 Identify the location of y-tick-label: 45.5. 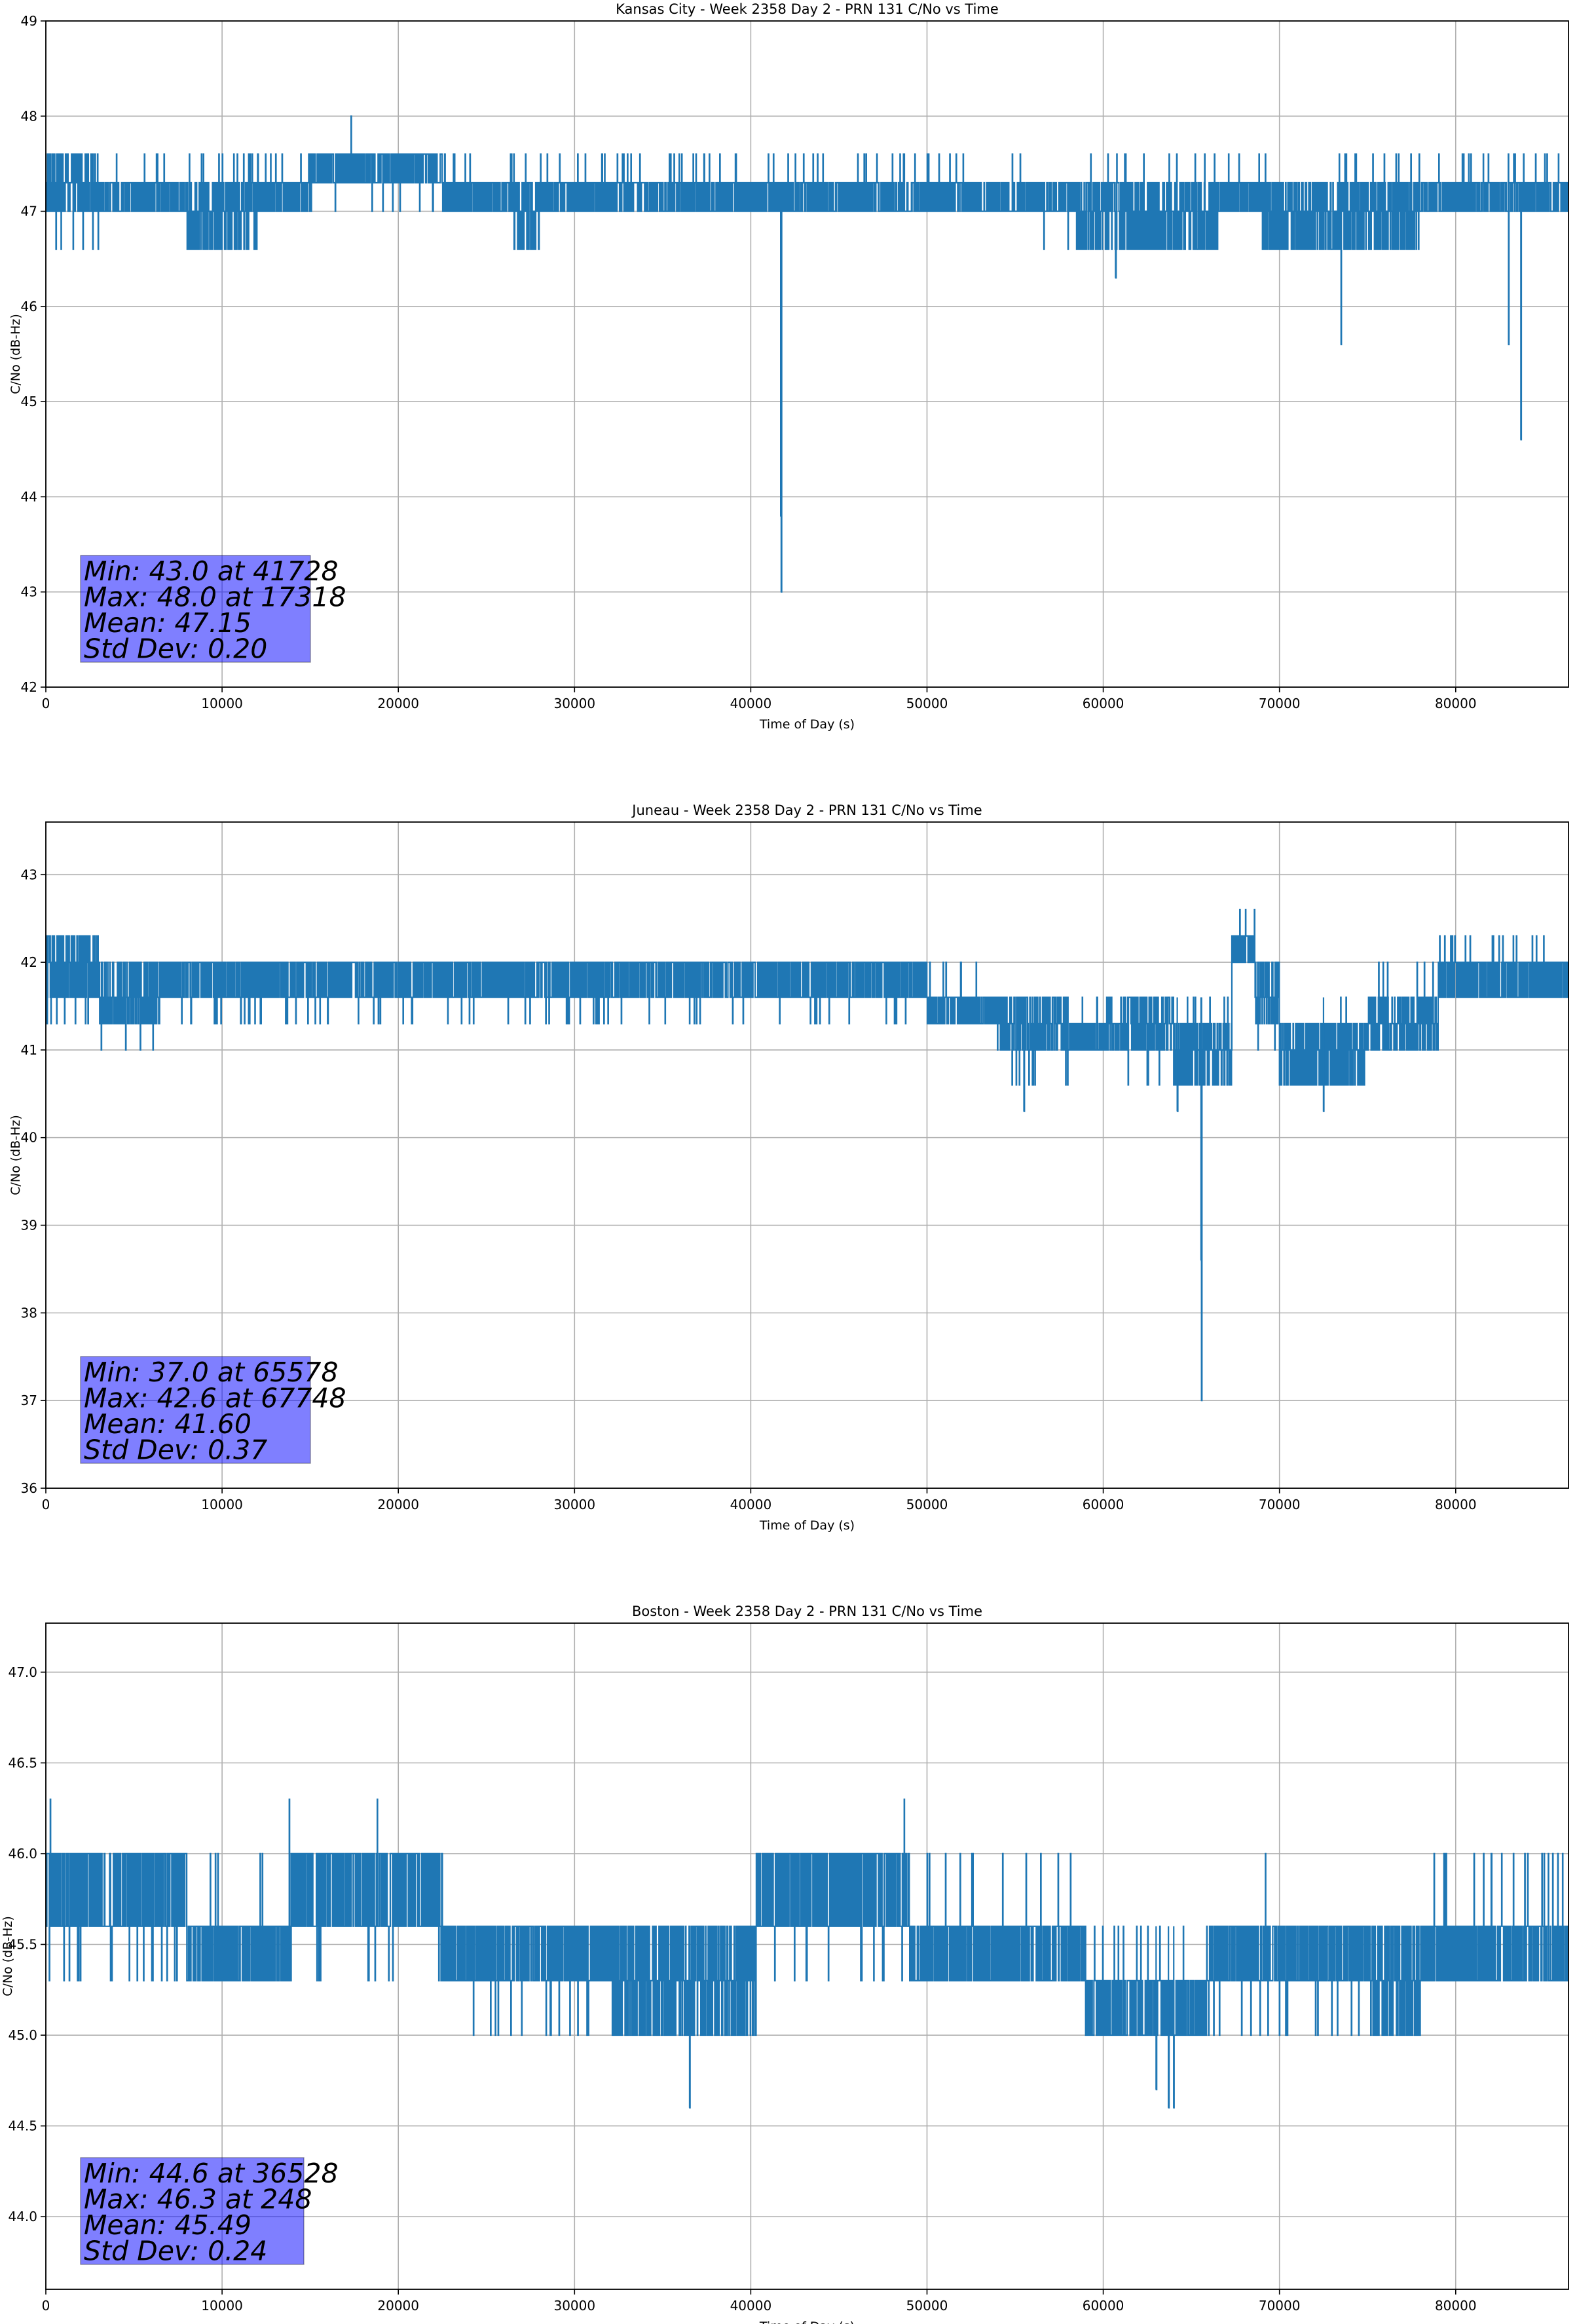
(22, 1944).